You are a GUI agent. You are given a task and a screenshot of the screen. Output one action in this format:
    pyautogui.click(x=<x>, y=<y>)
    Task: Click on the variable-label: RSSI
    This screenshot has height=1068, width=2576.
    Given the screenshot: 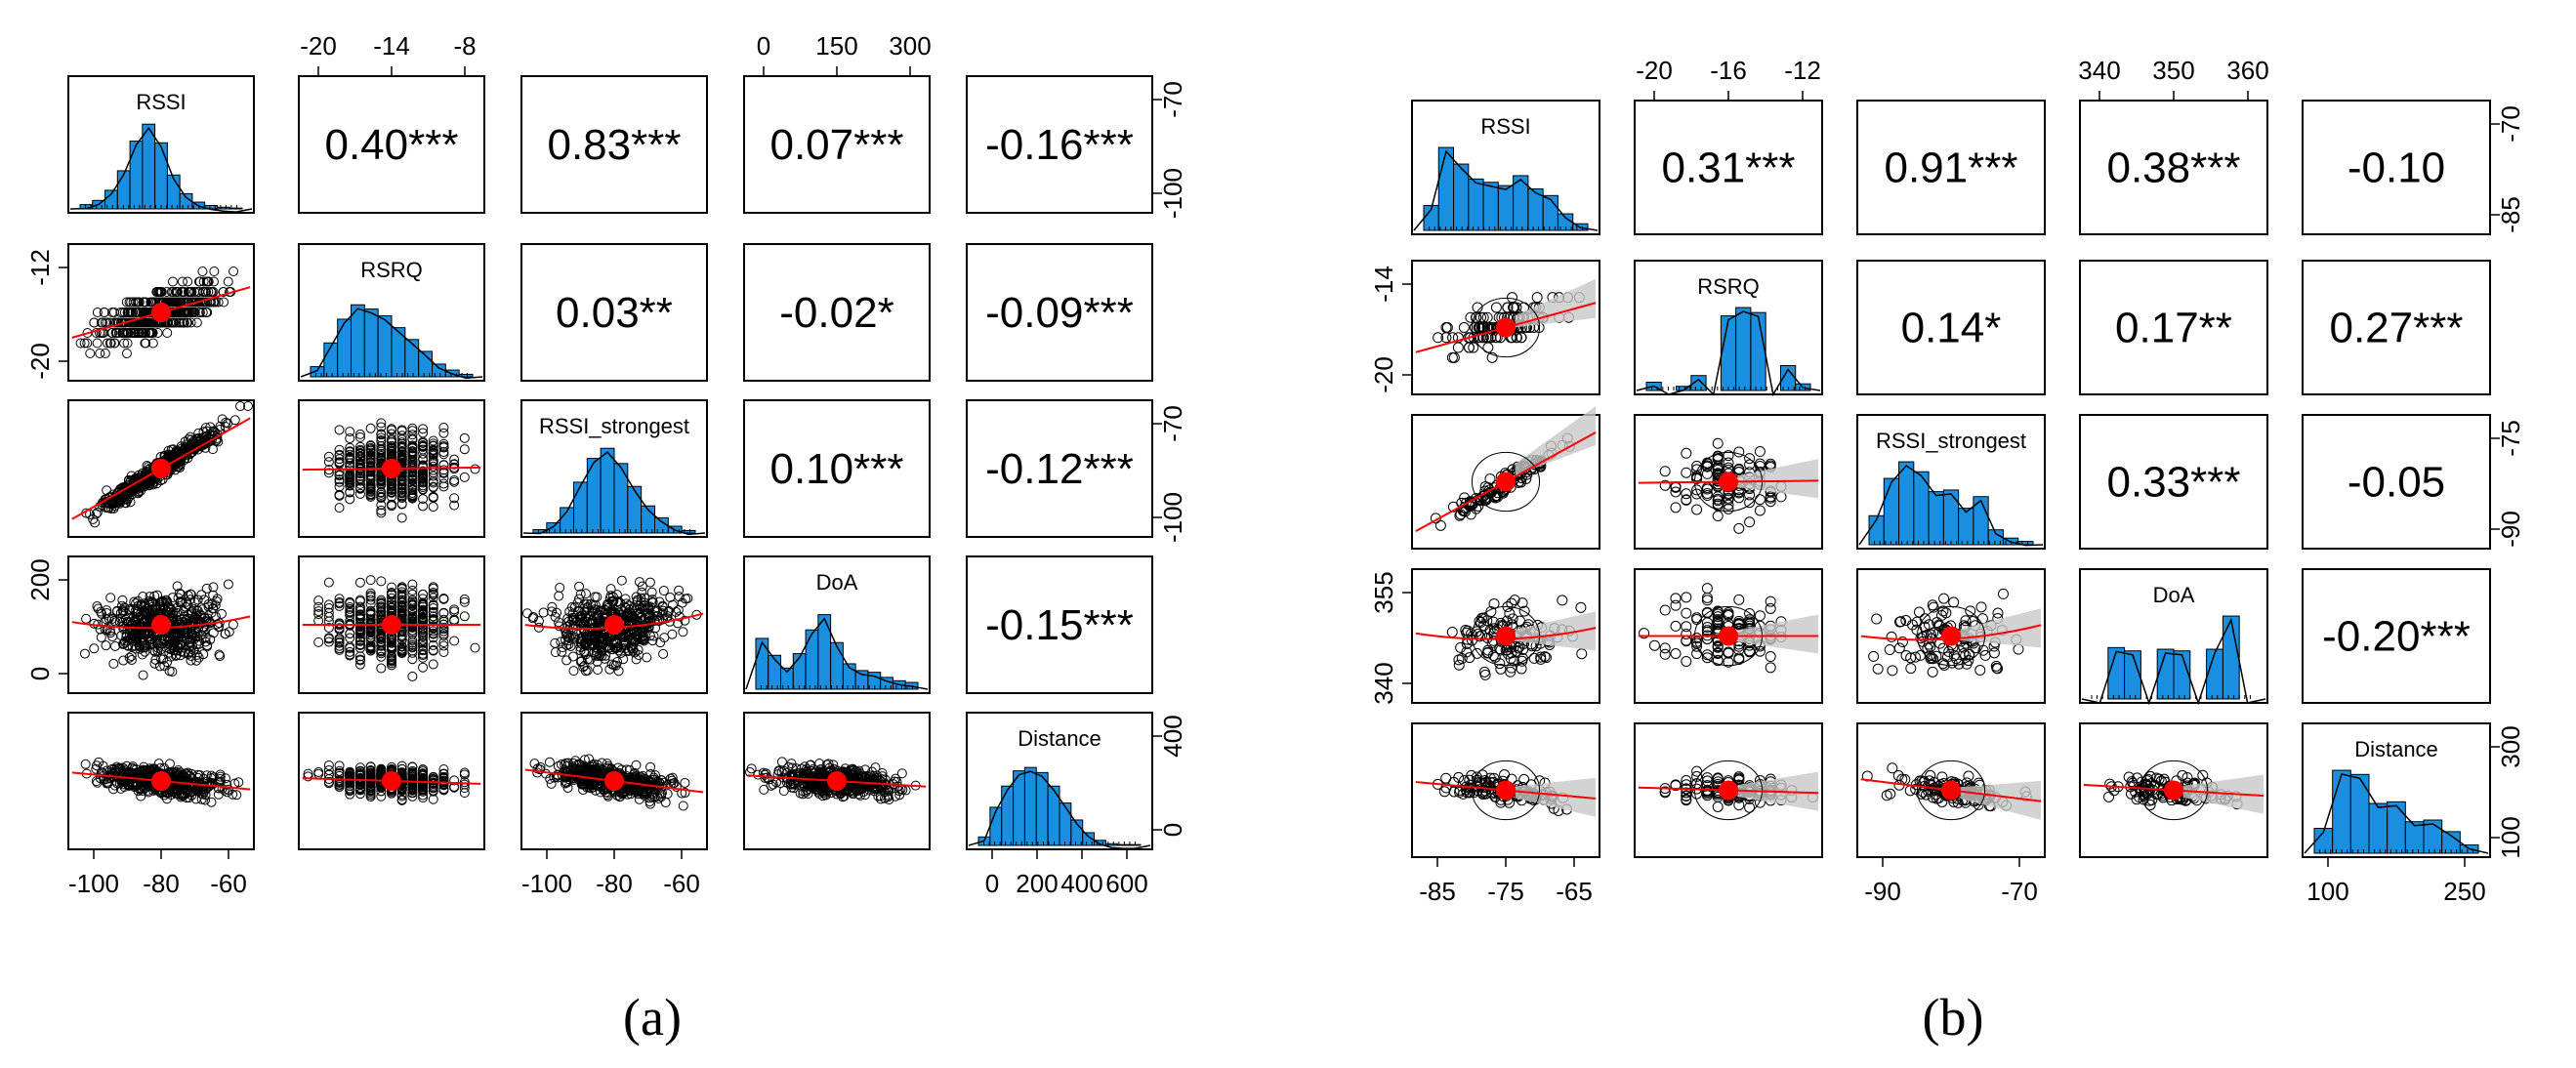 What is the action you would take?
    pyautogui.click(x=161, y=102)
    